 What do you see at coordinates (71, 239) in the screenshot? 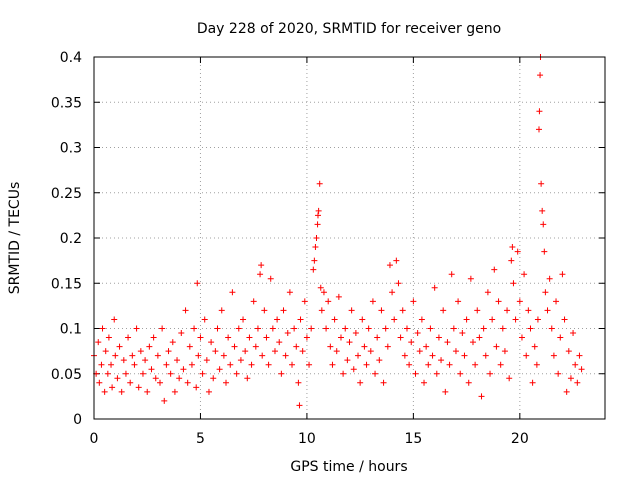
I see `y-tick-label: 0.2` at bounding box center [71, 239].